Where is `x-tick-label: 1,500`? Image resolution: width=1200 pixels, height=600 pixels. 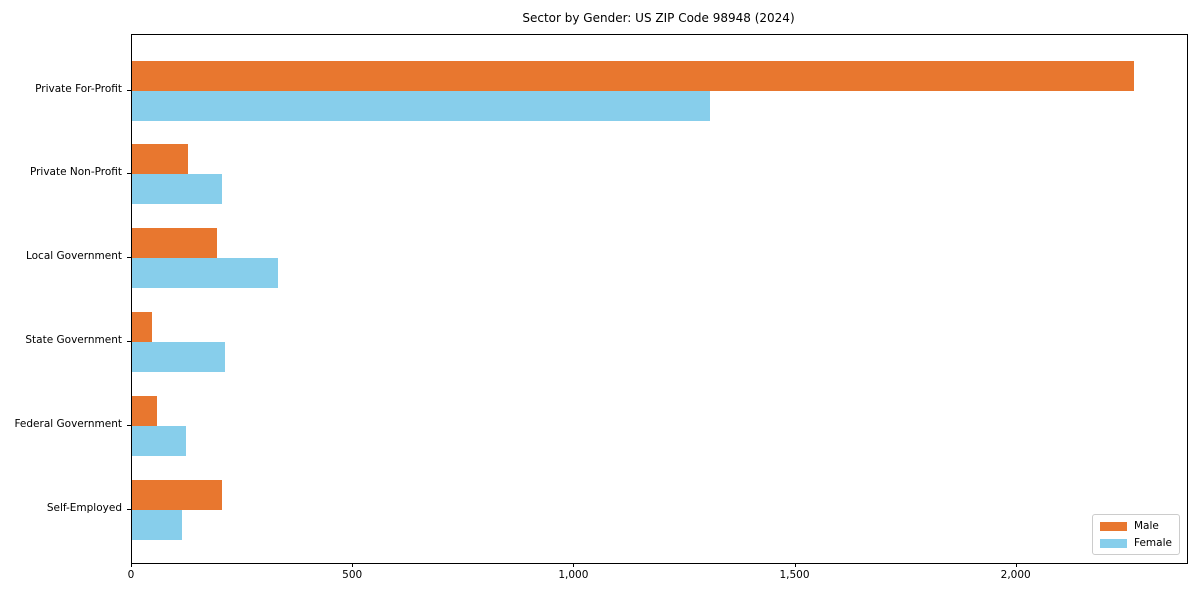
x-tick-label: 1,500 is located at coordinates (794, 575).